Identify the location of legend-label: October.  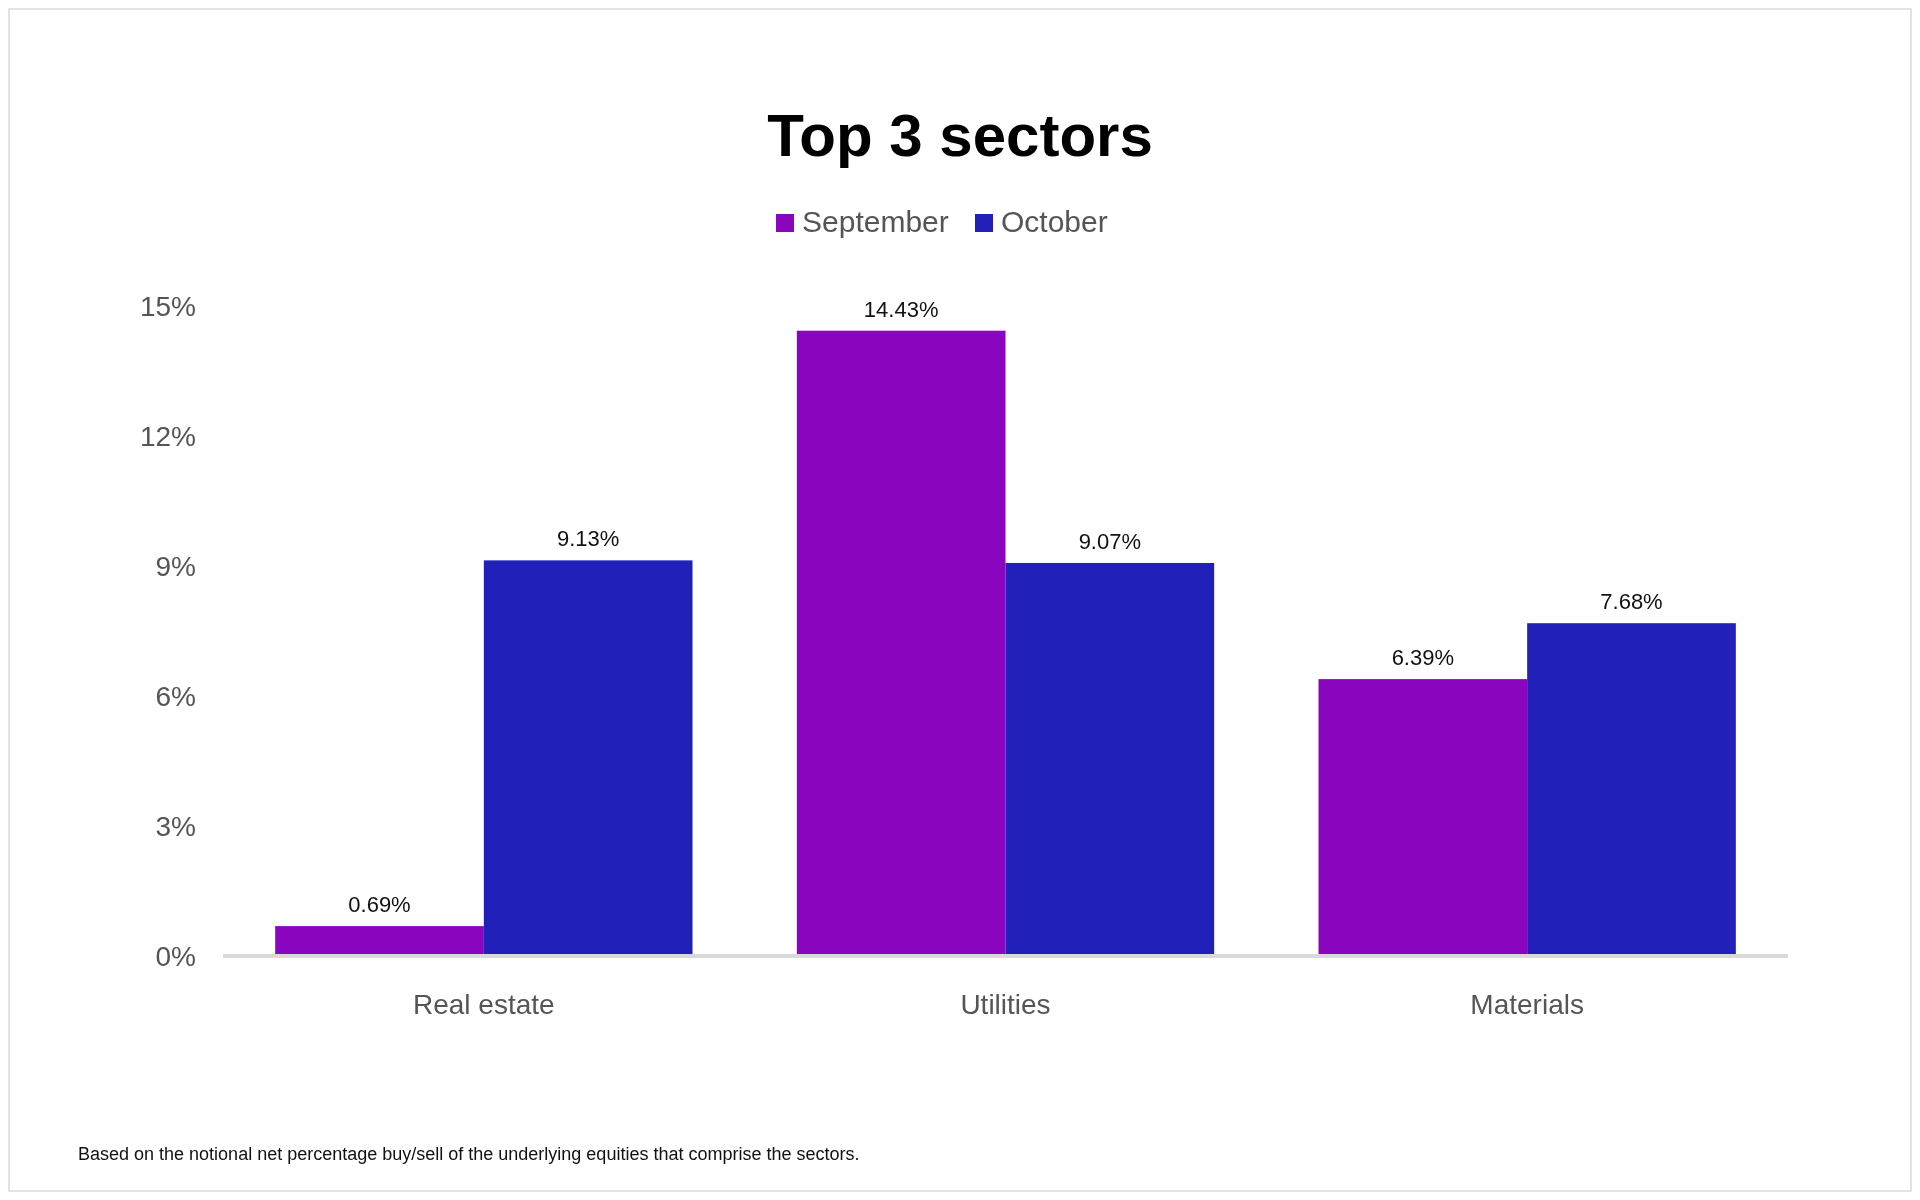
(1054, 221).